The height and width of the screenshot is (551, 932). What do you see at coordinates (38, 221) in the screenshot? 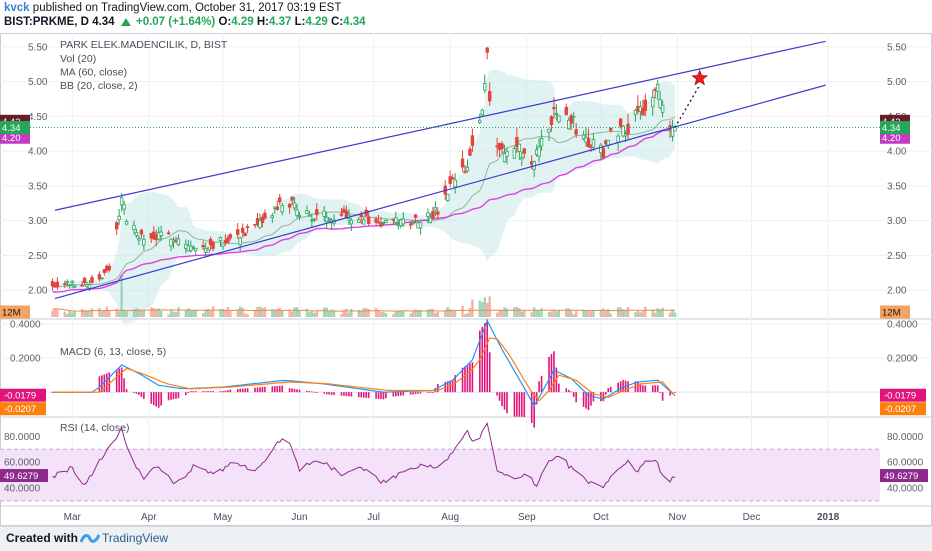
I see `y-tick-label-left: 3.00` at bounding box center [38, 221].